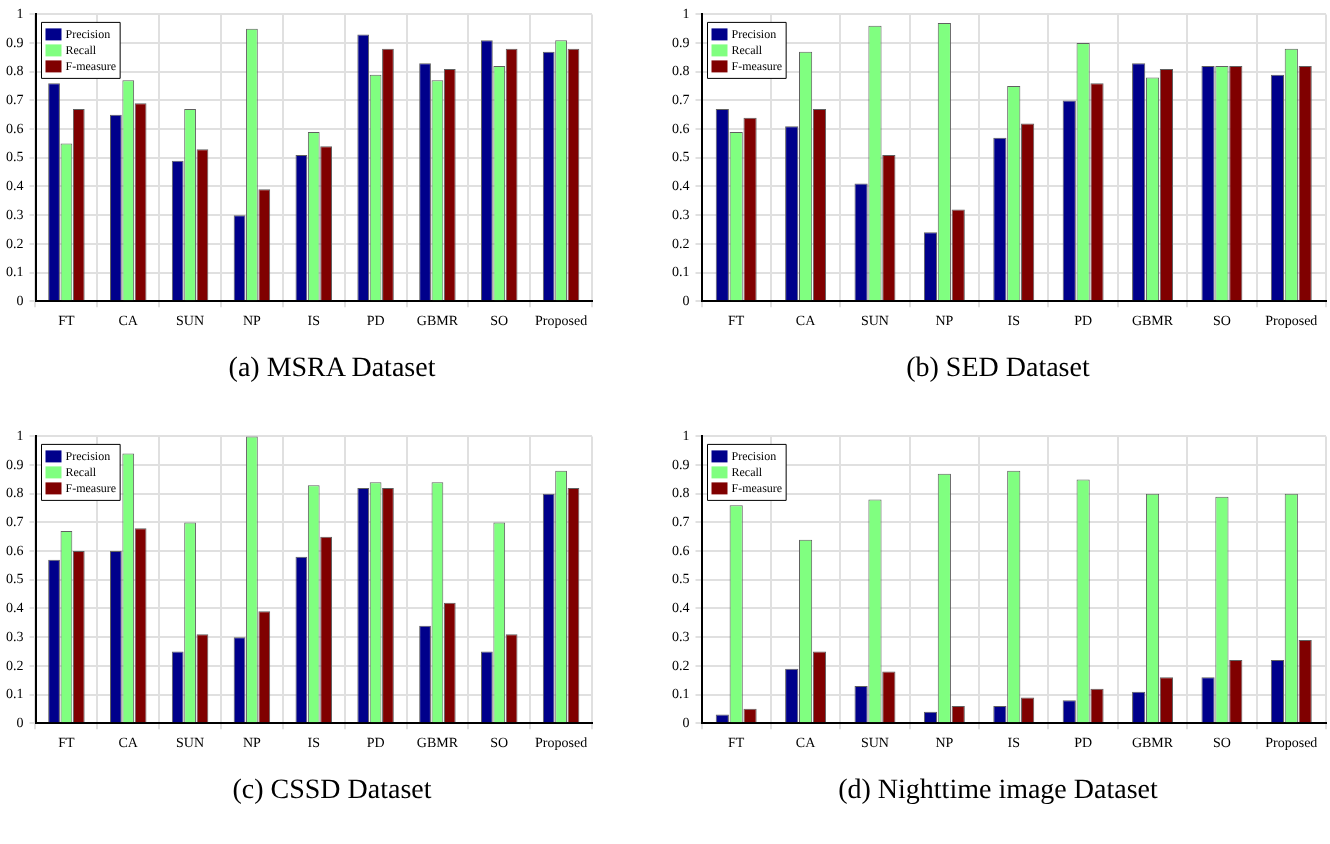  Describe the element at coordinates (332, 370) in the screenshot. I see `text: (a) MSRA Dataset` at that location.